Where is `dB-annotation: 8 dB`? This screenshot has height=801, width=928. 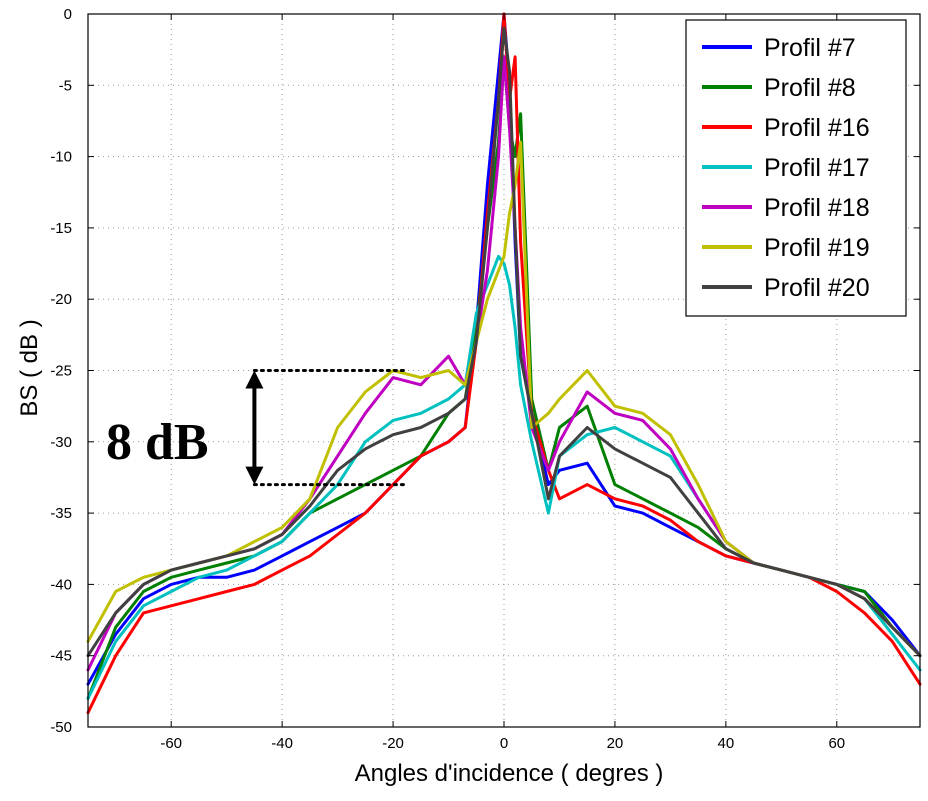
dB-annotation: 8 dB is located at coordinates (256, 428).